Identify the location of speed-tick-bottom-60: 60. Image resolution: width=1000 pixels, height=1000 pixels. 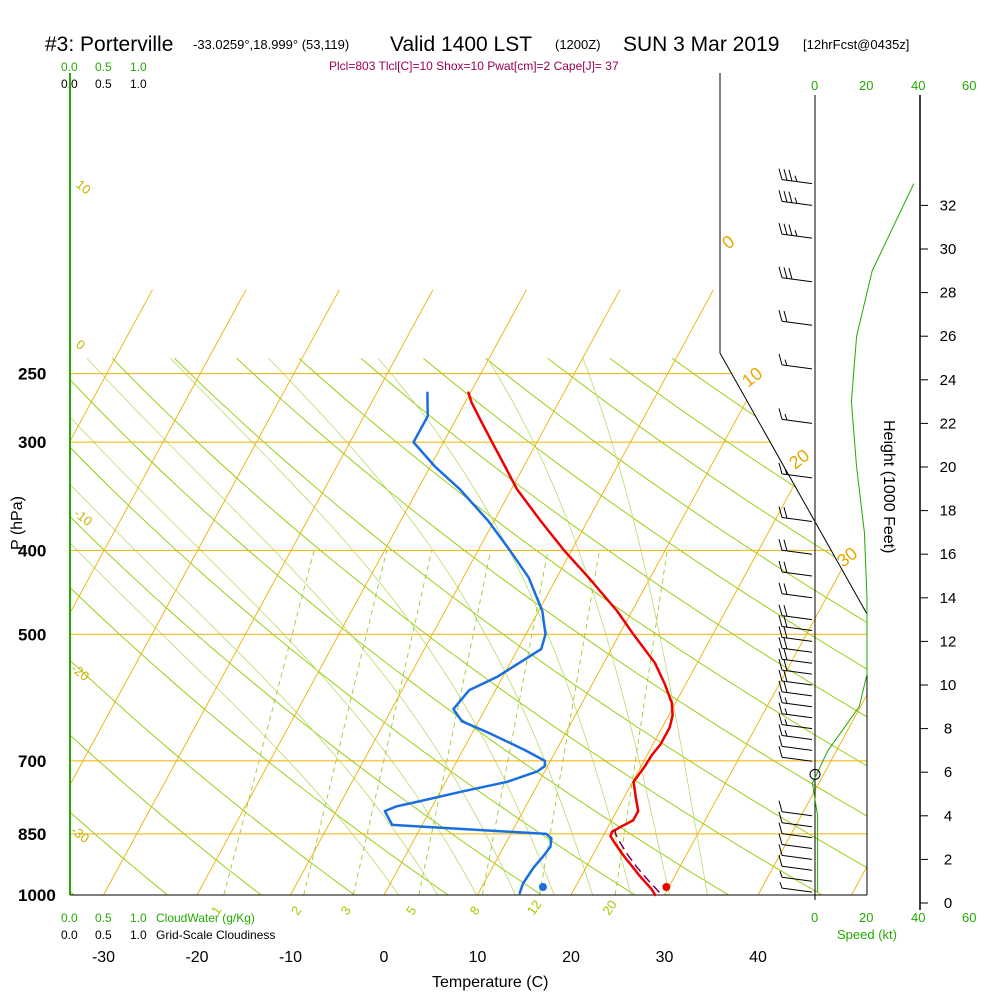
(969, 917).